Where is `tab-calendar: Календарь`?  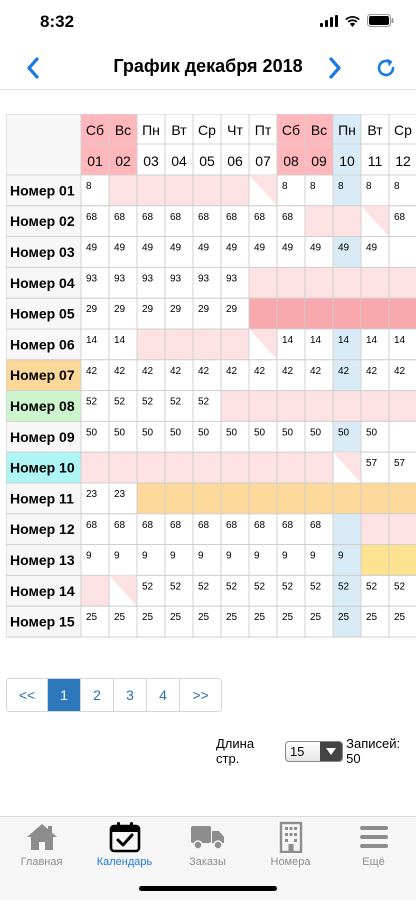
tab-calendar: Календарь is located at coordinates (124, 846).